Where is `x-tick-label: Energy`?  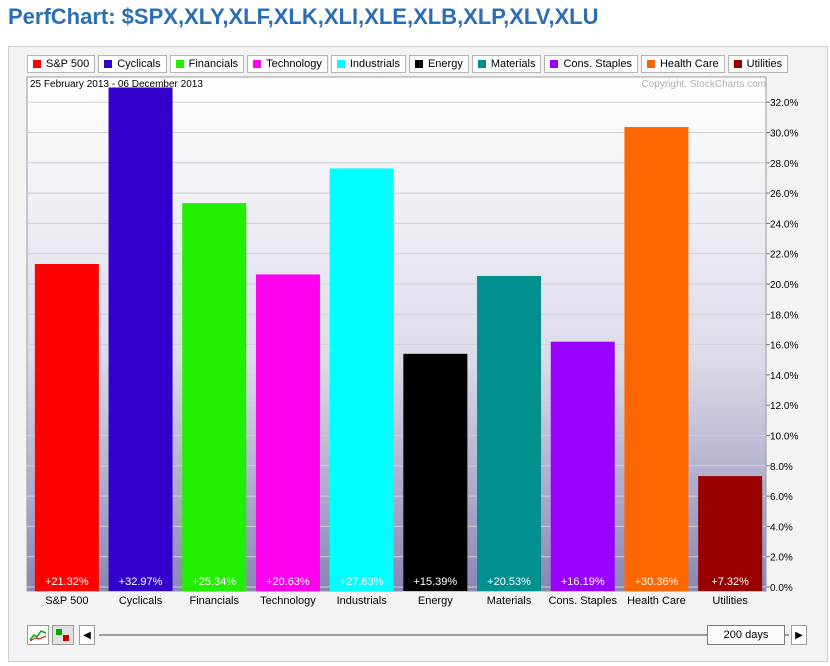
x-tick-label: Energy is located at coordinates (435, 601).